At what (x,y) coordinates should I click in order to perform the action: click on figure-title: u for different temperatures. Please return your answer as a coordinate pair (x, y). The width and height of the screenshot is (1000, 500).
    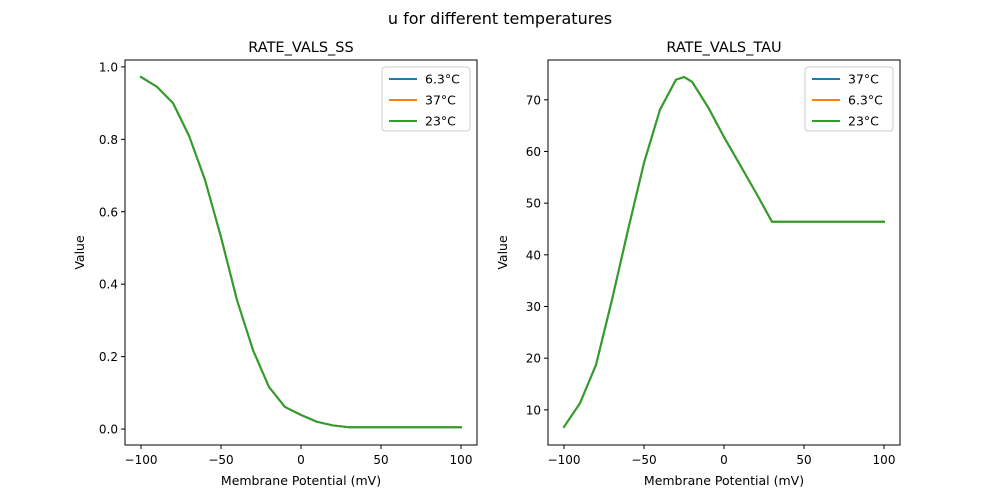
    Looking at the image, I should click on (500, 18).